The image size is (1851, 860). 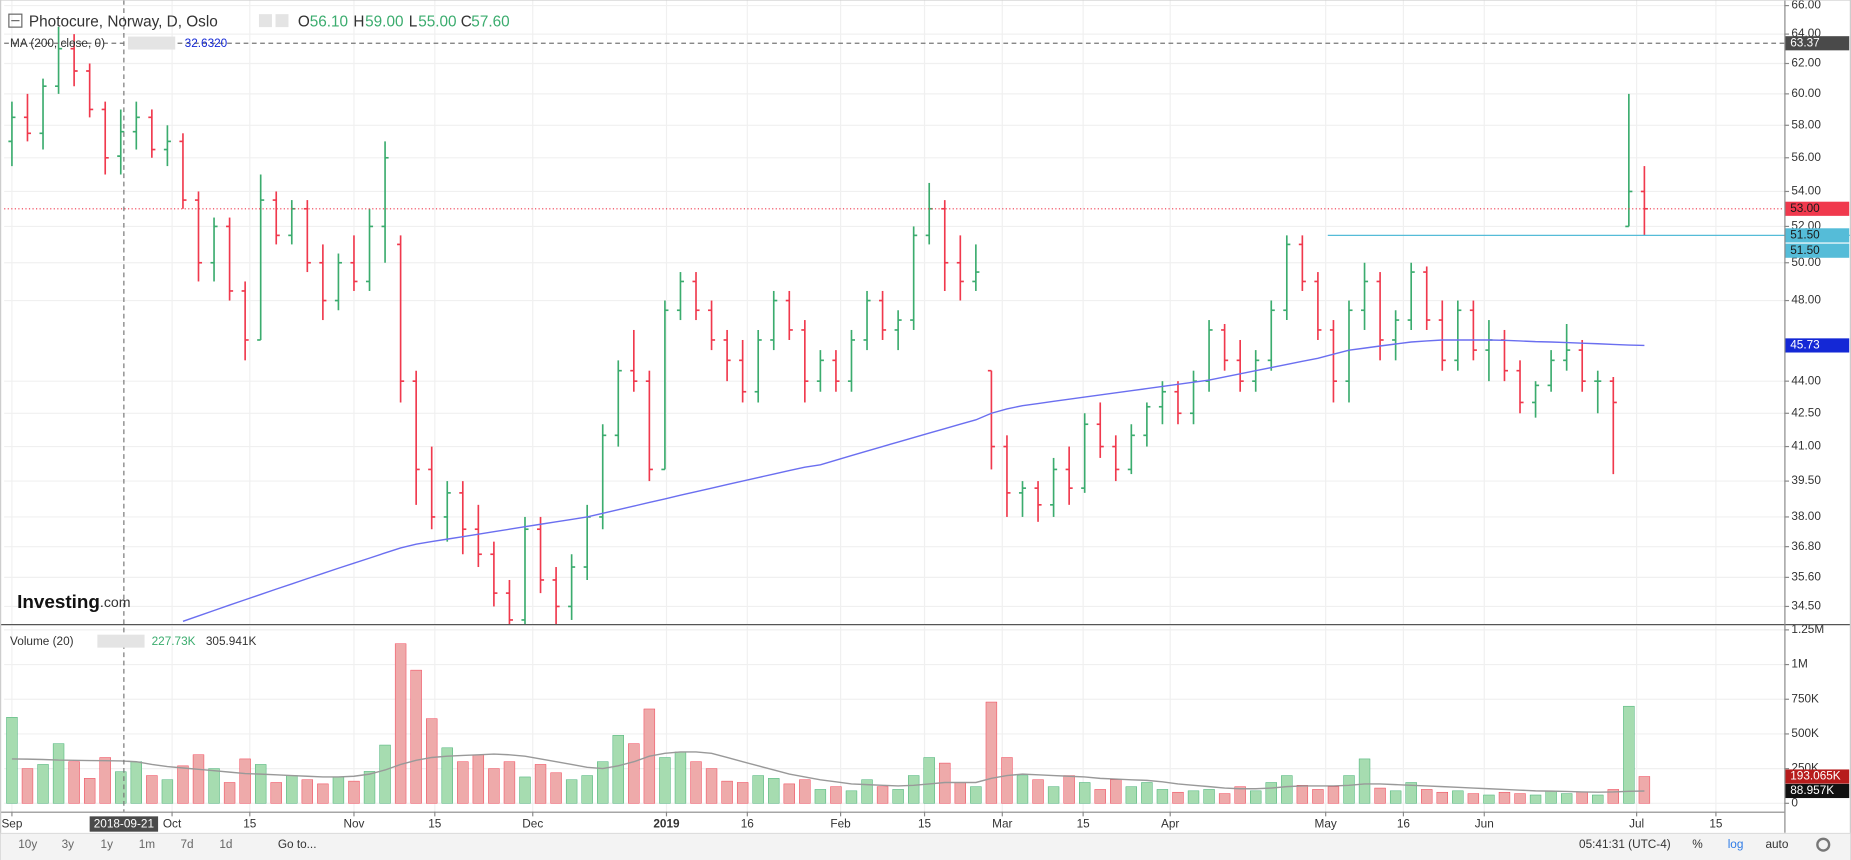 I want to click on y-tick-label: 36.80, so click(x=1806, y=546).